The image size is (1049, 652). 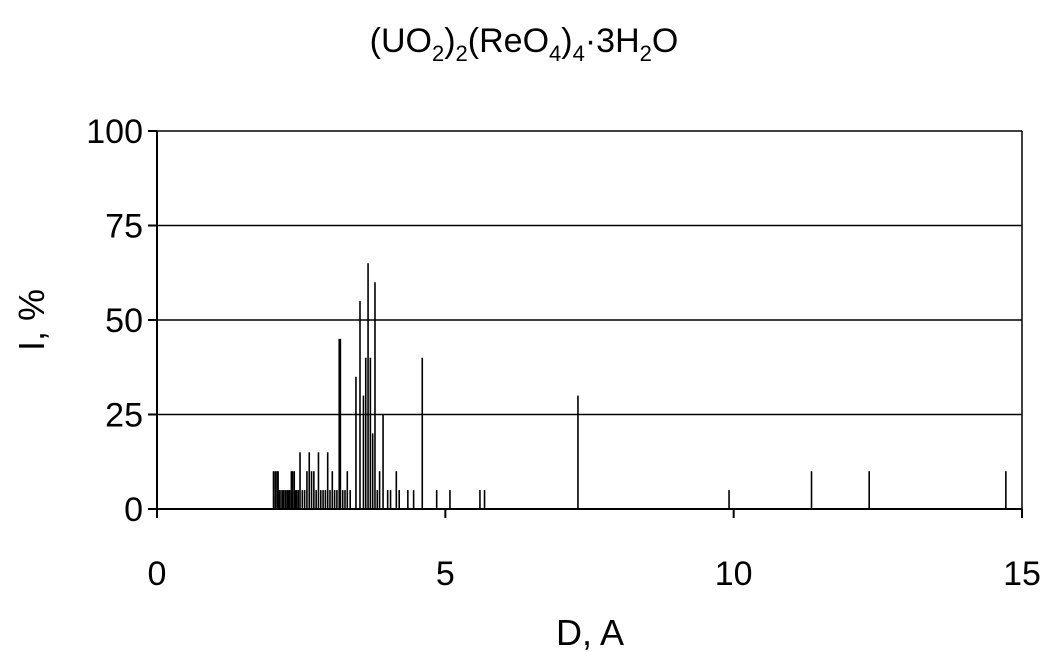 I want to click on y-tick-label: 100, so click(x=114, y=132).